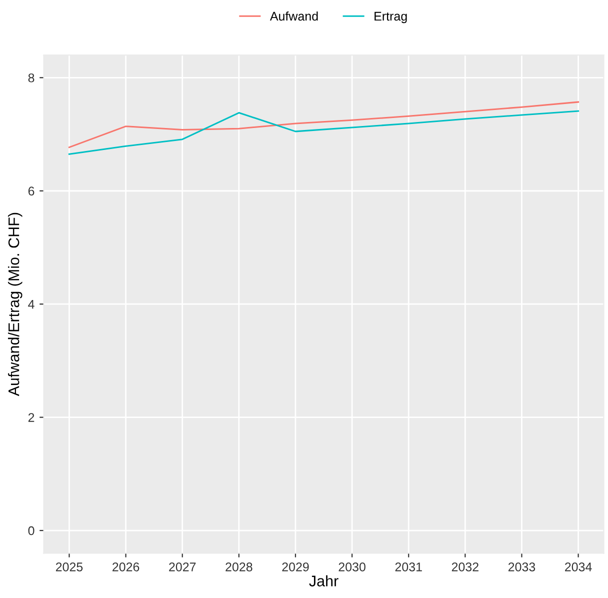  What do you see at coordinates (578, 567) in the screenshot?
I see `x-tick-label: 2034` at bounding box center [578, 567].